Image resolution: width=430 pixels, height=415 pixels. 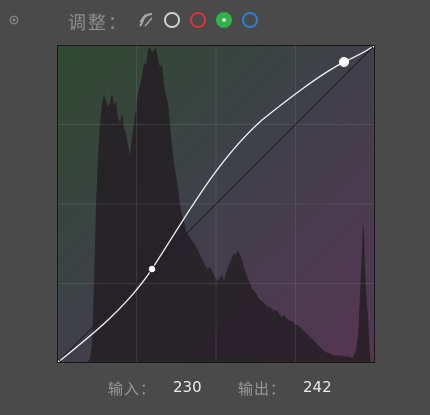 What do you see at coordinates (172, 20) in the screenshot?
I see `white-circle-icon` at bounding box center [172, 20].